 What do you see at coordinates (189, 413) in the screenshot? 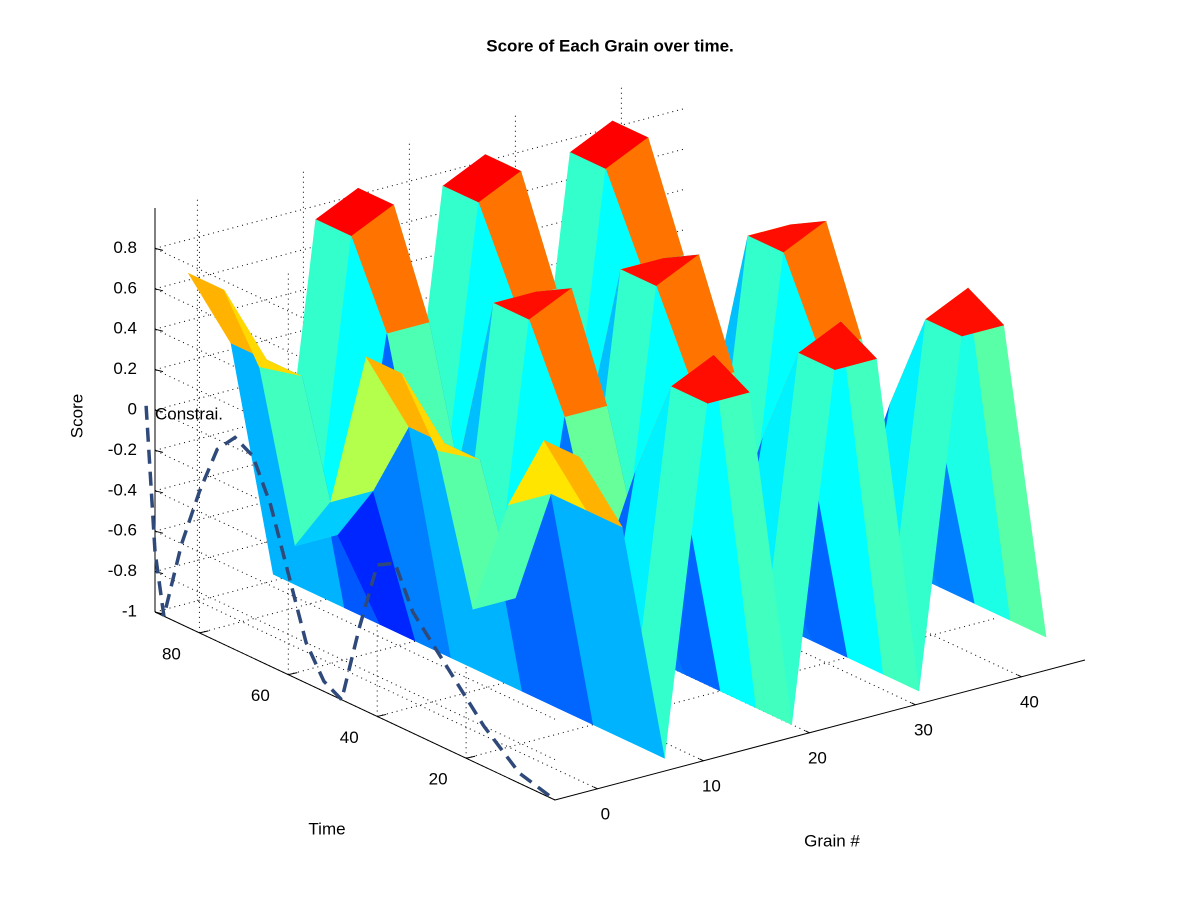
I see `annotation: Constrai.` at bounding box center [189, 413].